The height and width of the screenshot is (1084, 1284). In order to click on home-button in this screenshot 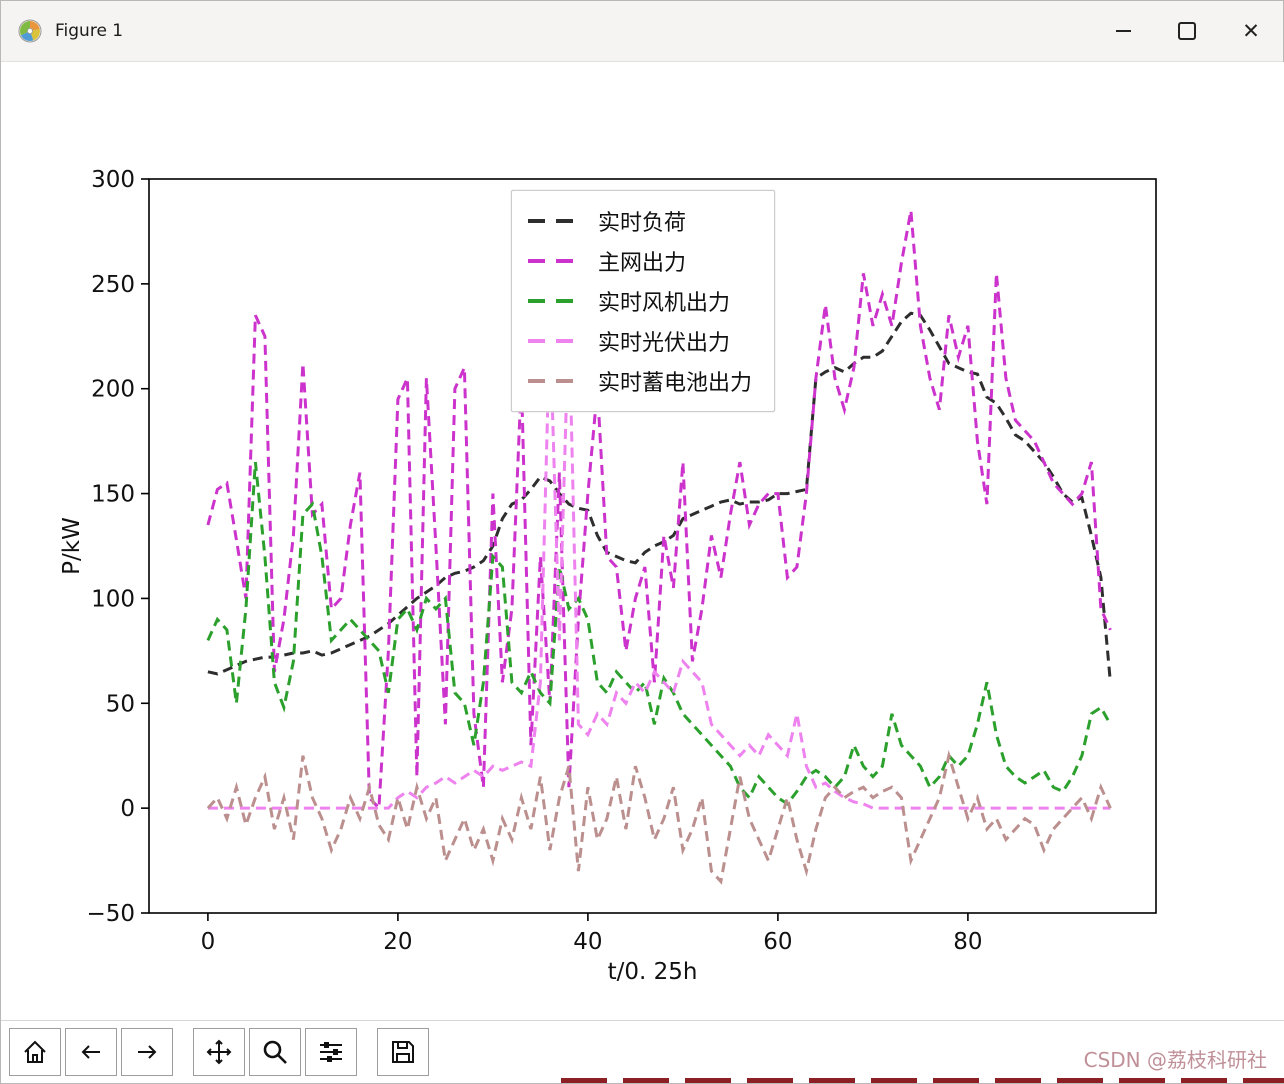, I will do `click(35, 1052)`.